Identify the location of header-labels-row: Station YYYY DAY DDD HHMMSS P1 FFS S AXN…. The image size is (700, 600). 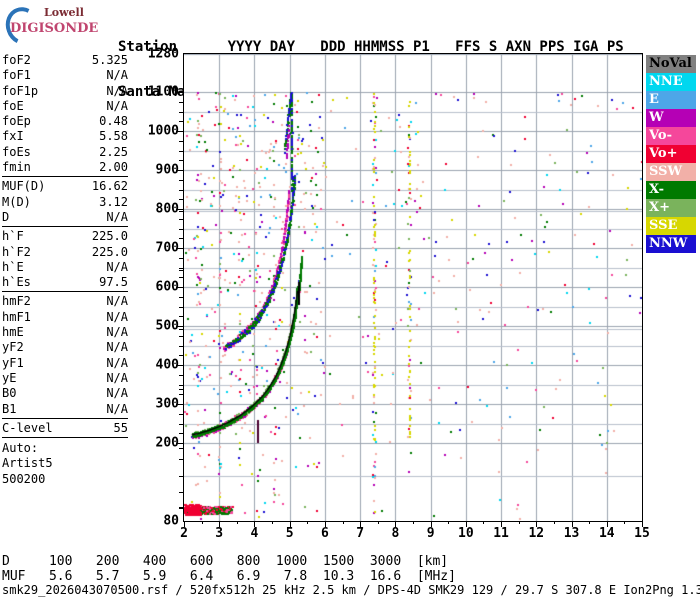
(371, 47).